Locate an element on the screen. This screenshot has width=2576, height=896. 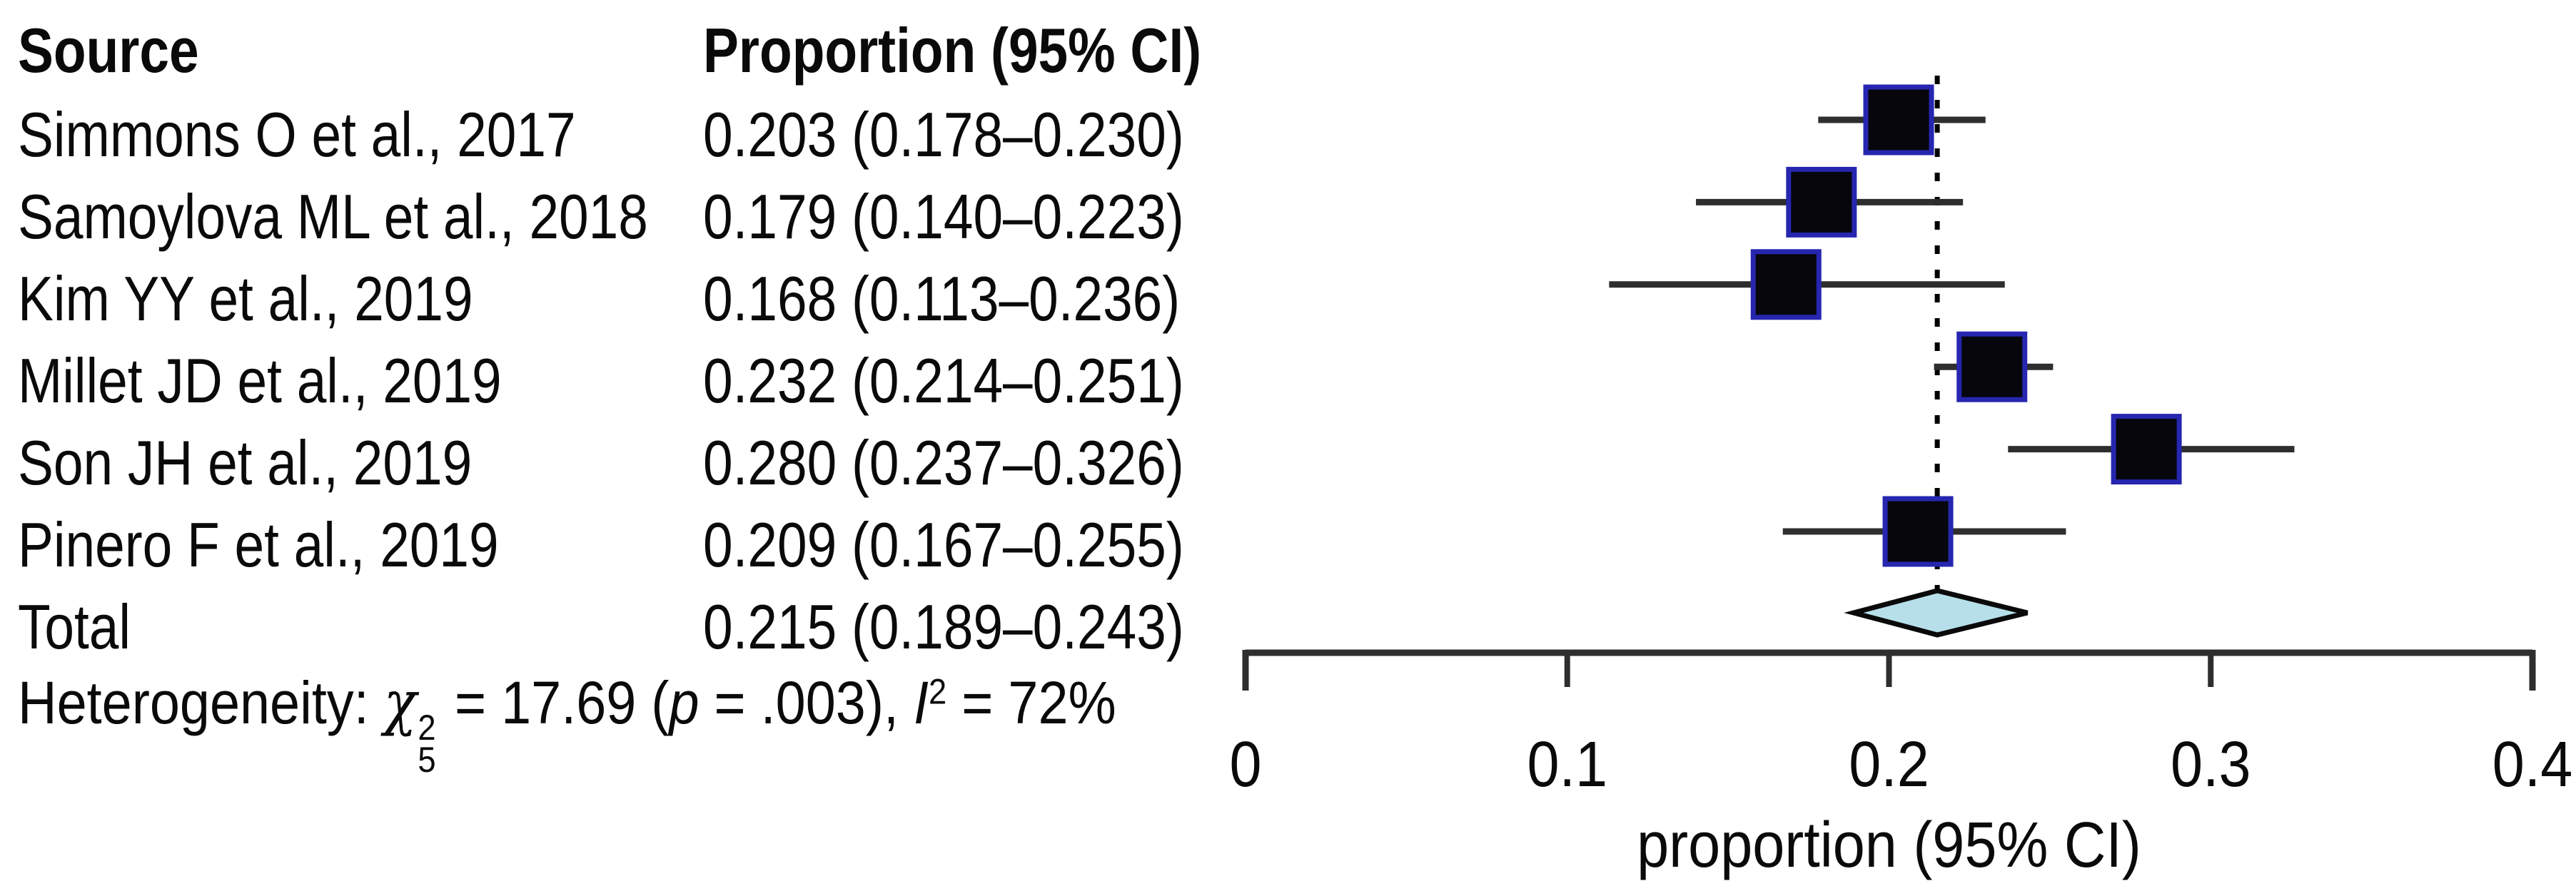
study-label: Millet JD et al., 2019 is located at coordinates (260, 380).